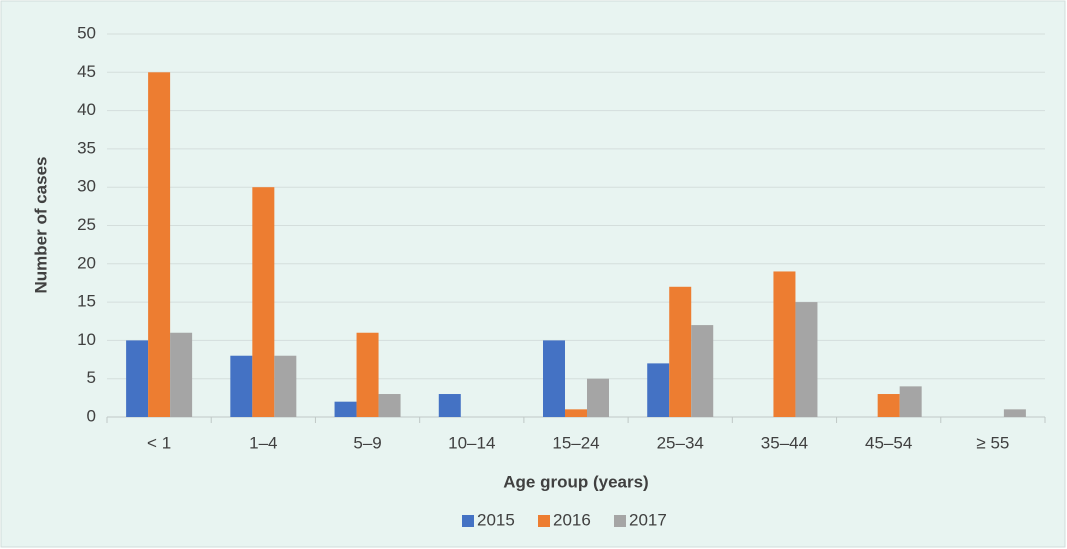 The width and height of the screenshot is (1067, 549). What do you see at coordinates (86, 71) in the screenshot?
I see `y-tick-label: 45` at bounding box center [86, 71].